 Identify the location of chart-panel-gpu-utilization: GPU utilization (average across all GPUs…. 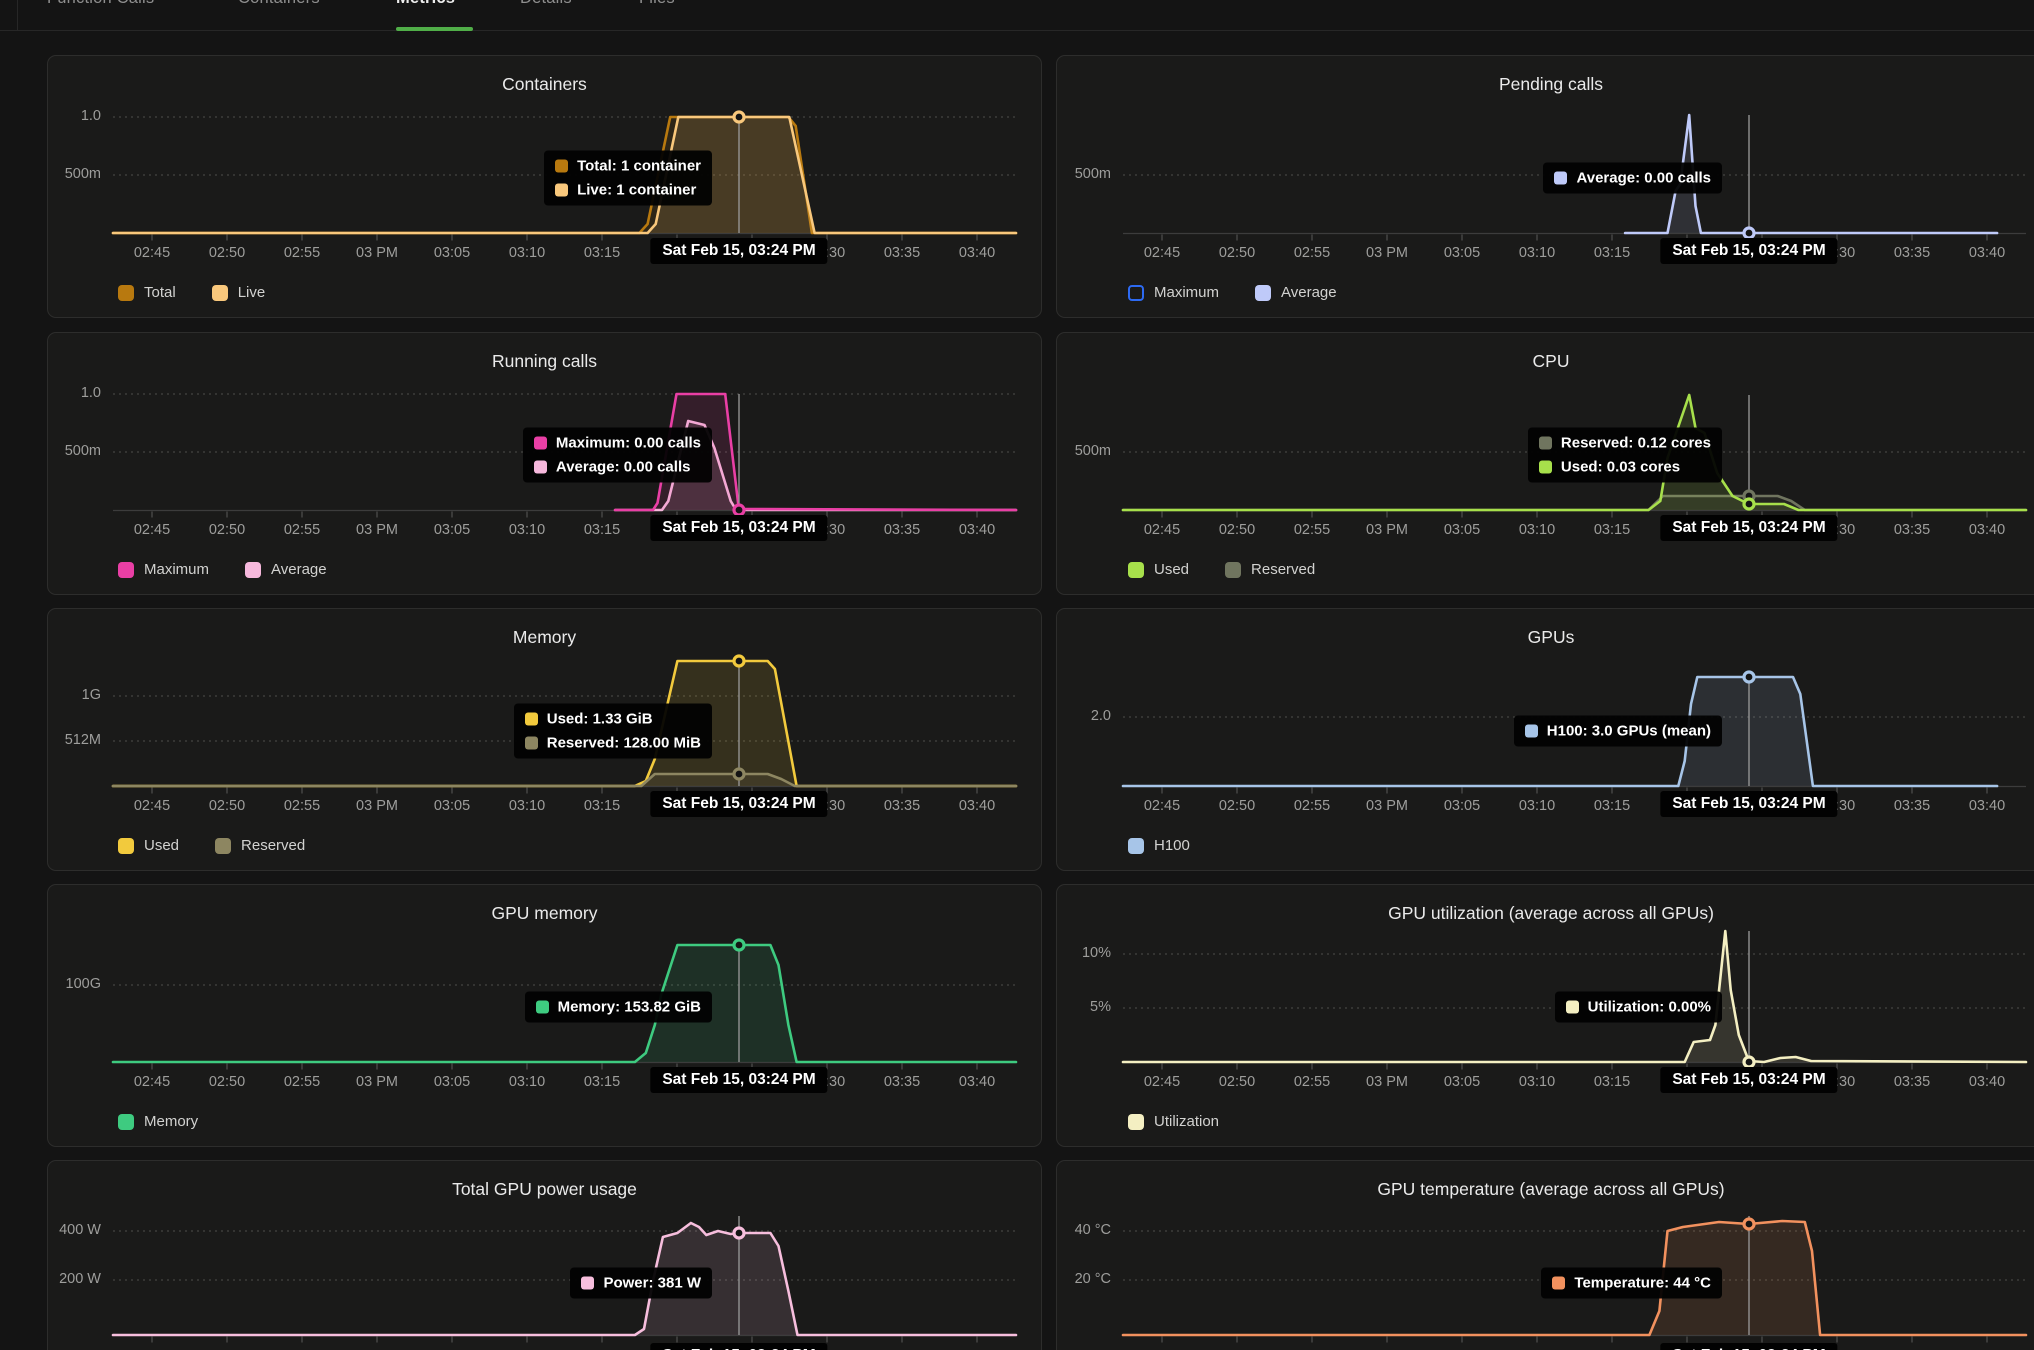
(1545, 1015).